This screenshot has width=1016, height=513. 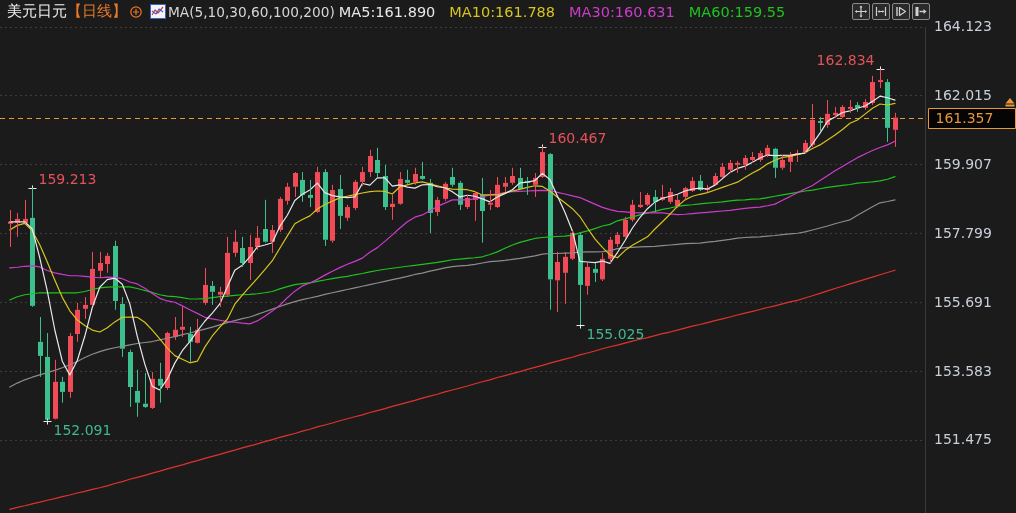 What do you see at coordinates (963, 25) in the screenshot?
I see `y-tick-label: 164.123` at bounding box center [963, 25].